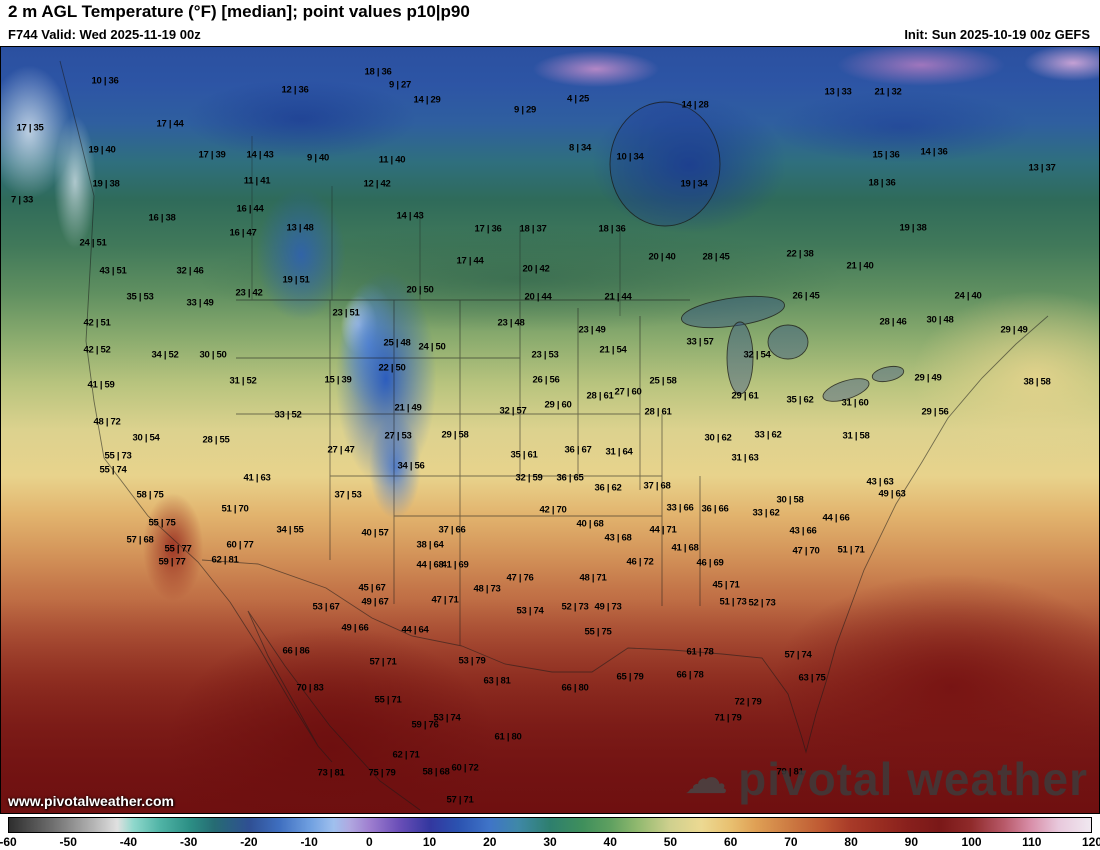 The height and width of the screenshot is (850, 1100). I want to click on valid-time: F744 Valid: Wed 2025-11-19 00z, so click(104, 34).